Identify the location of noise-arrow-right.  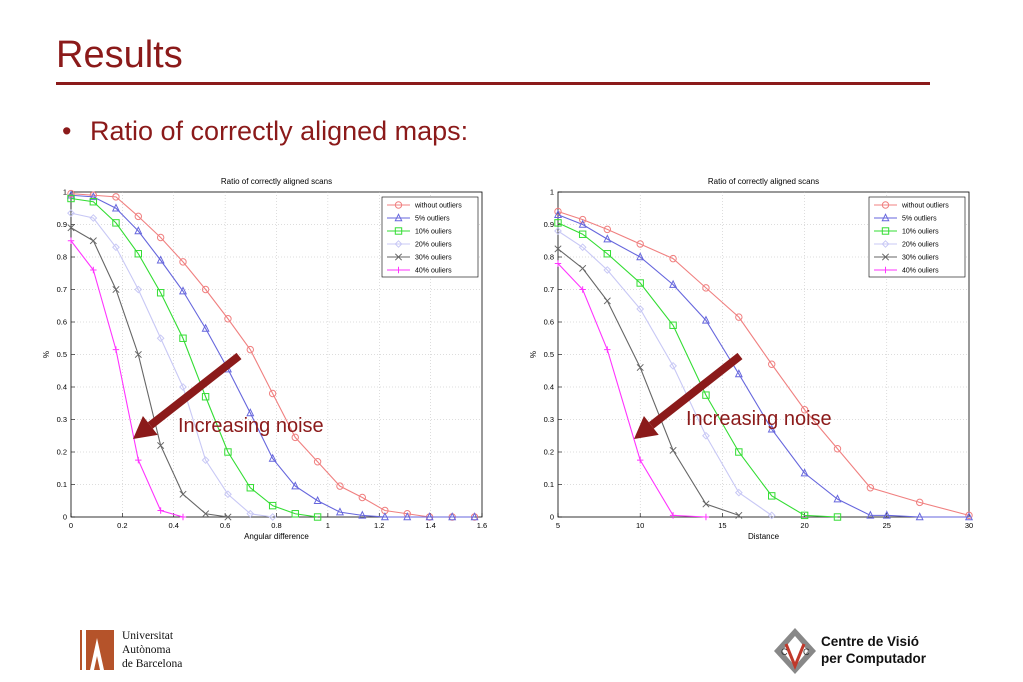
(688, 395).